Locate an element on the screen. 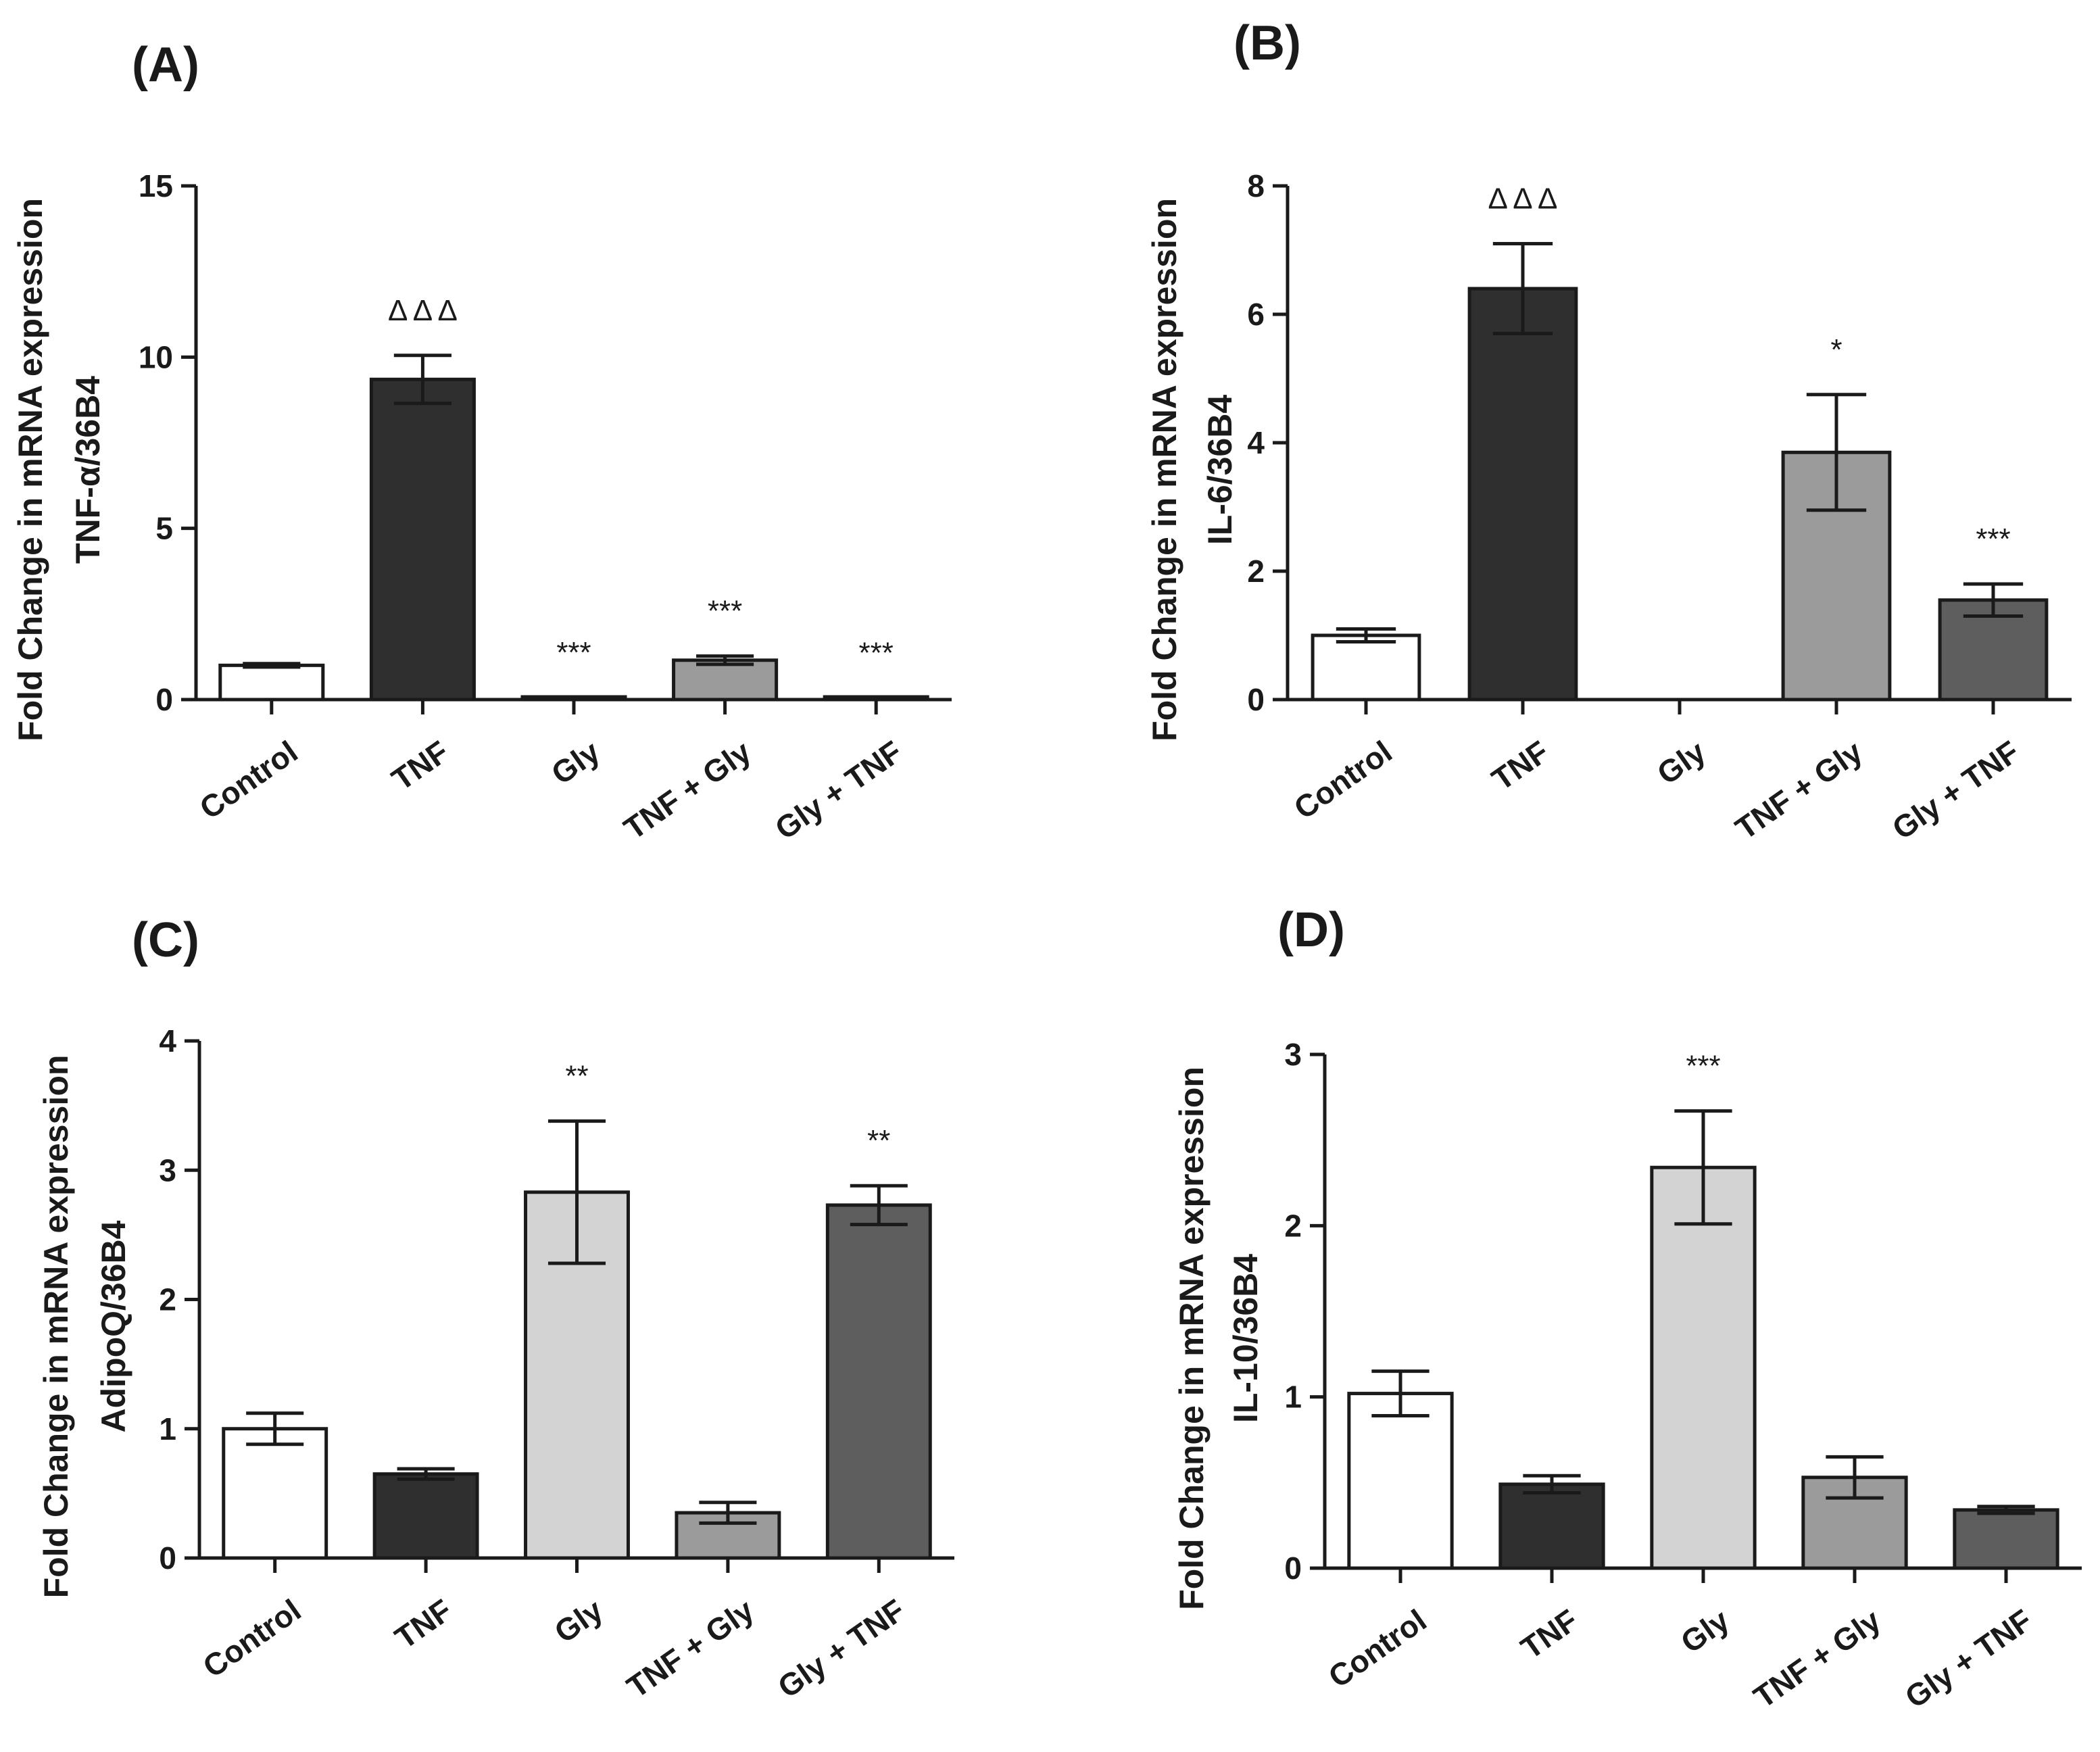 The image size is (2100, 1752). bar-gly is located at coordinates (1703, 1367).